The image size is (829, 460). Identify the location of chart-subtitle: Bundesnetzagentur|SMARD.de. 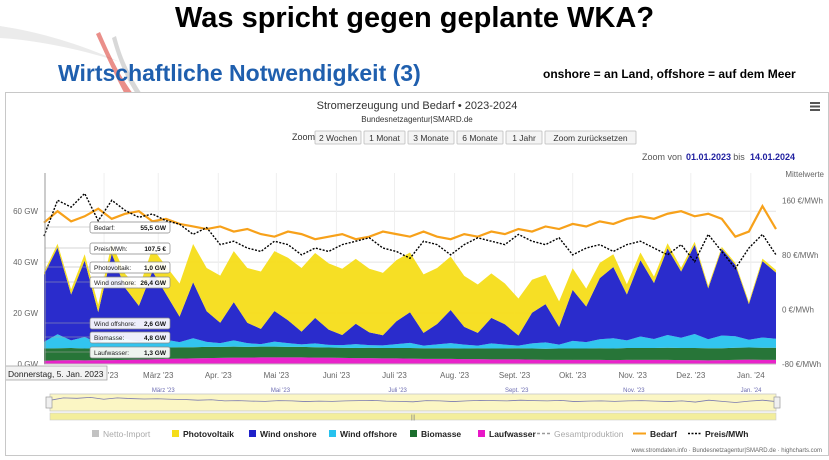
(417, 119).